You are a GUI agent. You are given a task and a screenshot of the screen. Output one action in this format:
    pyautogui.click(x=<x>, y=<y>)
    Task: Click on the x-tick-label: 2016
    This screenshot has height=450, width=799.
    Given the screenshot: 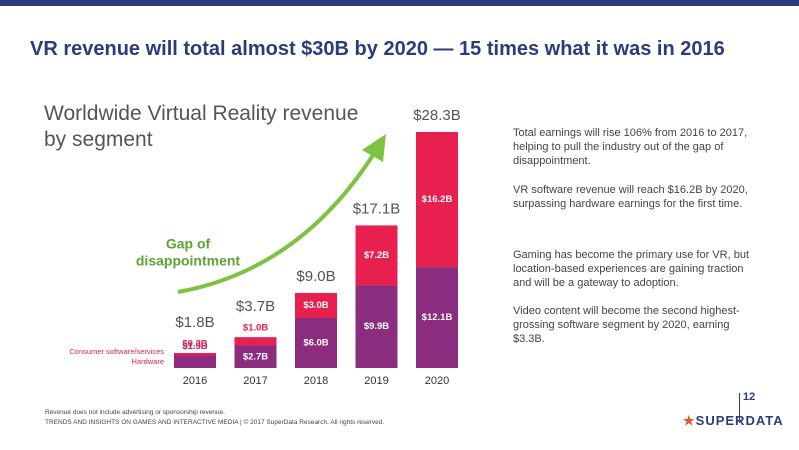 What is the action you would take?
    pyautogui.click(x=195, y=381)
    